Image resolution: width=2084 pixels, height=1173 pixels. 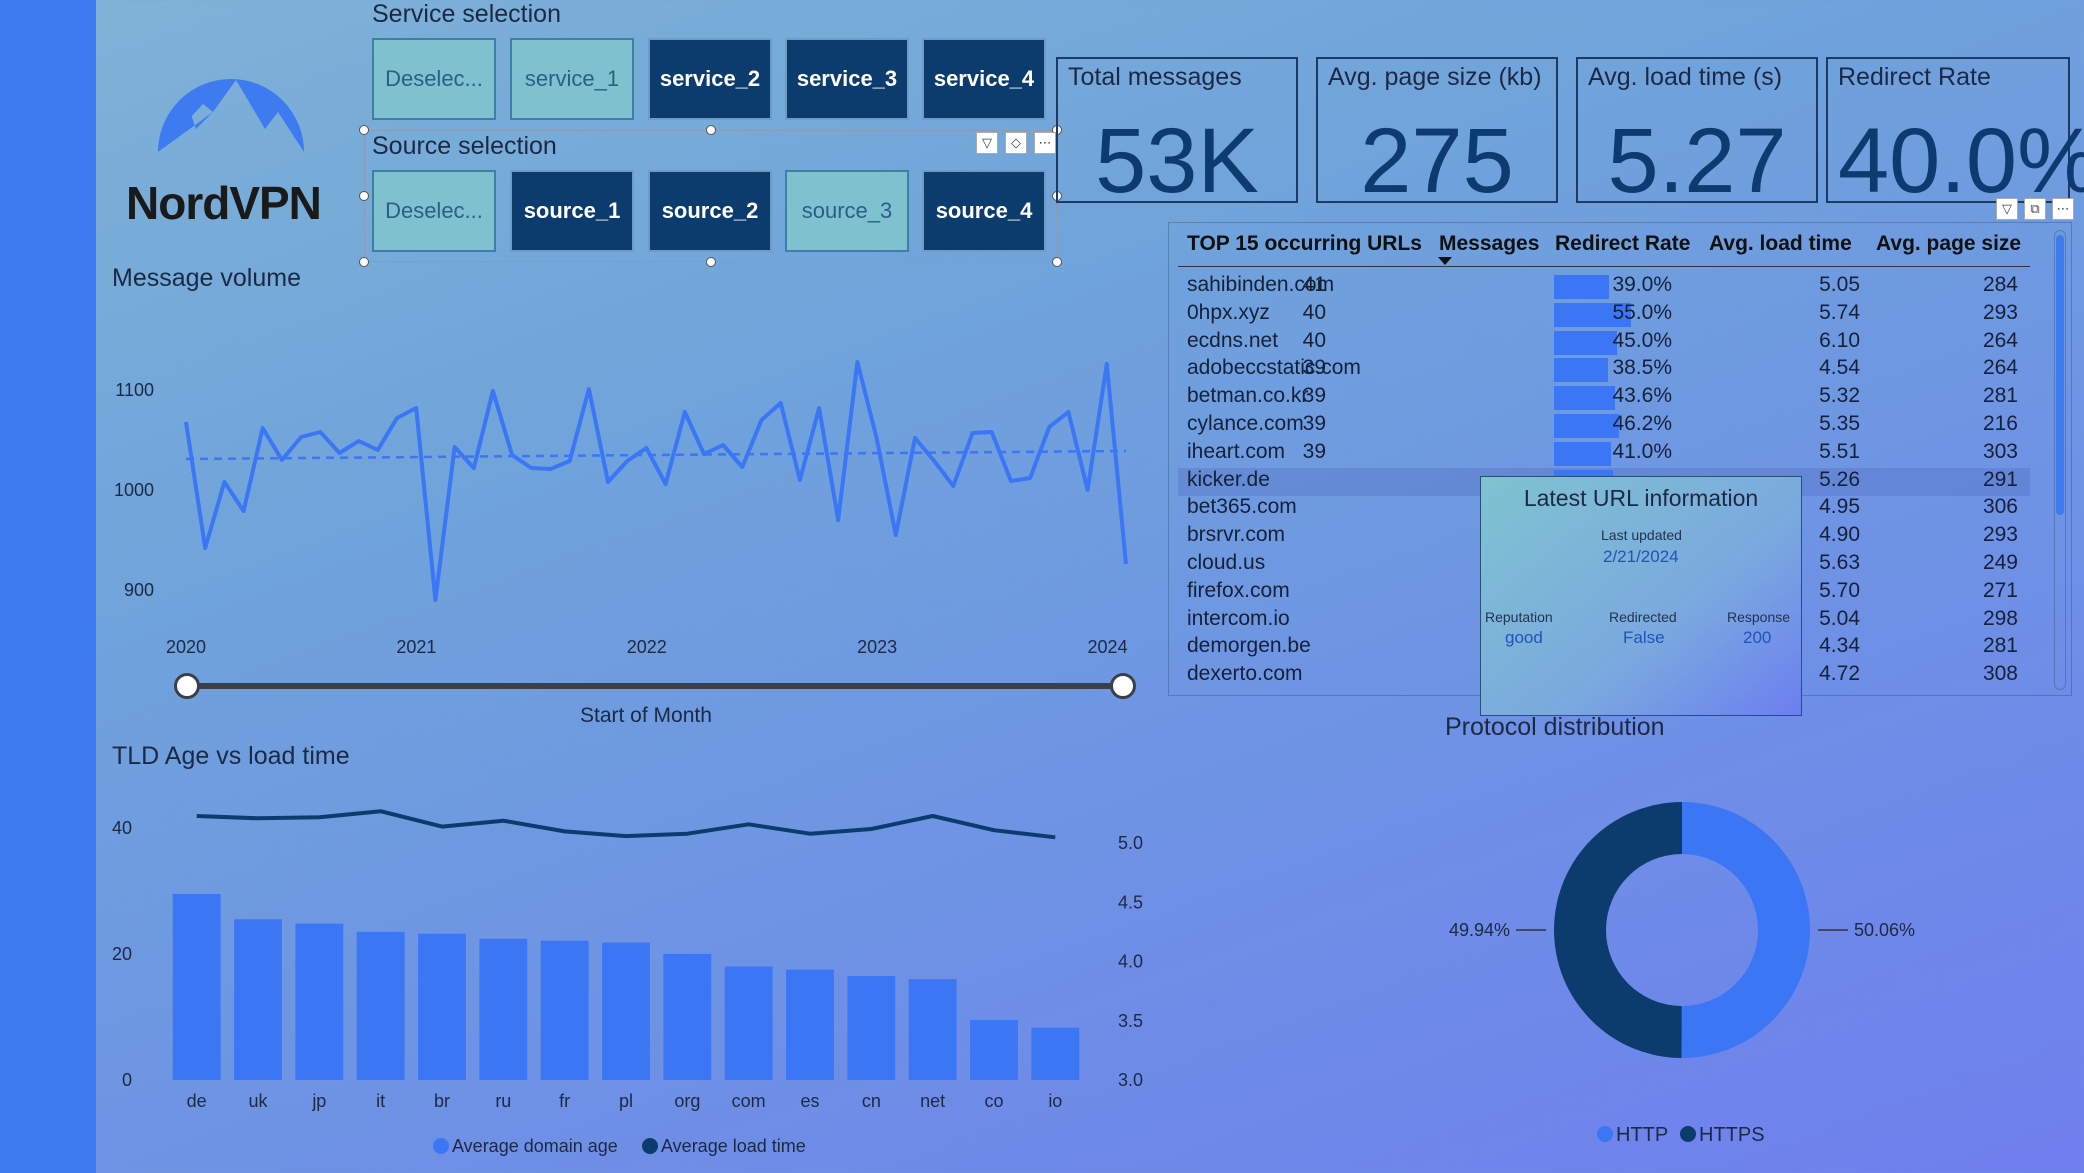 What do you see at coordinates (1732, 1135) in the screenshot?
I see `legend-label: HTTPS` at bounding box center [1732, 1135].